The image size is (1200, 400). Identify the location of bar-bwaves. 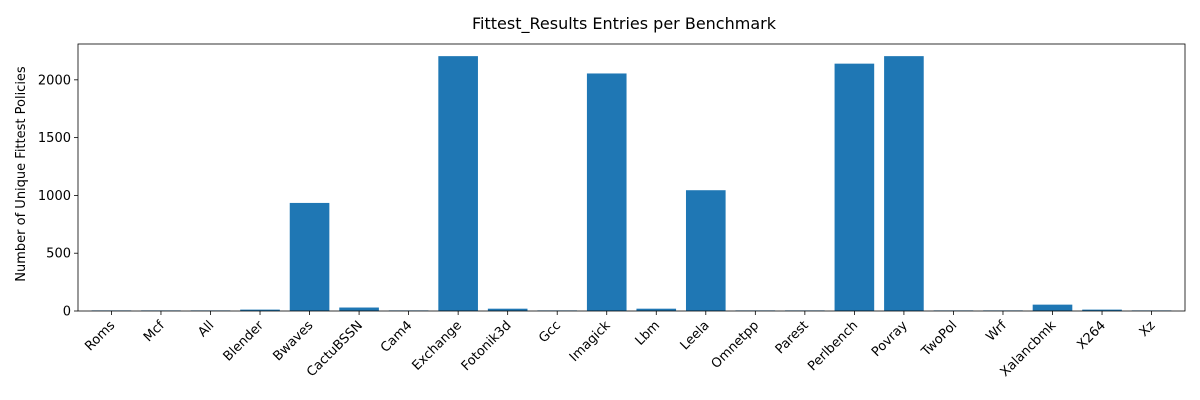
(309, 256).